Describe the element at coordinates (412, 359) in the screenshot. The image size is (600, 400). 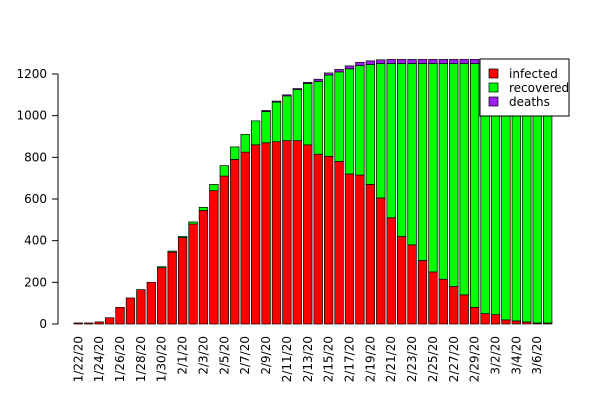
I see `x-tick-label-32: 2/23/20` at that location.